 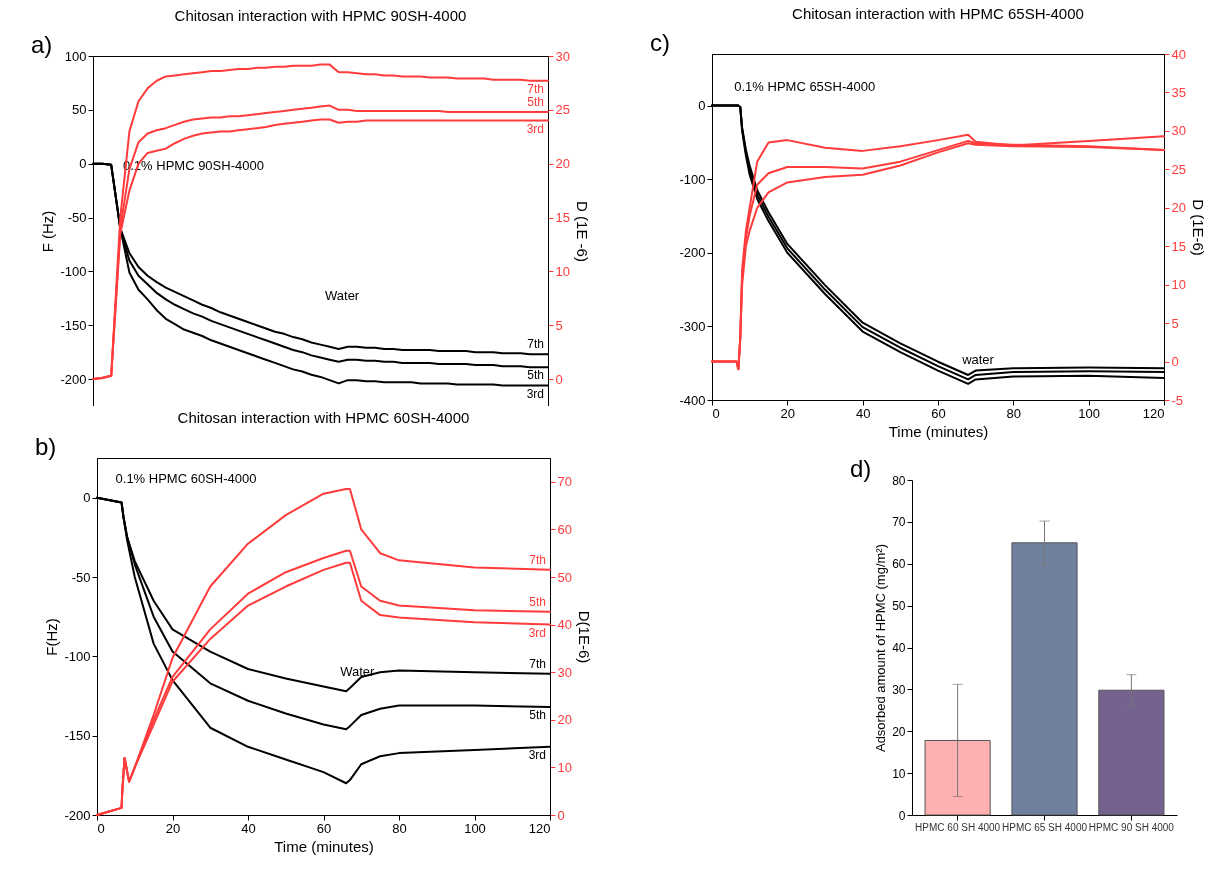 What do you see at coordinates (805, 86) in the screenshot?
I see `annotation: 0.1% HPMC 65SH-4000` at bounding box center [805, 86].